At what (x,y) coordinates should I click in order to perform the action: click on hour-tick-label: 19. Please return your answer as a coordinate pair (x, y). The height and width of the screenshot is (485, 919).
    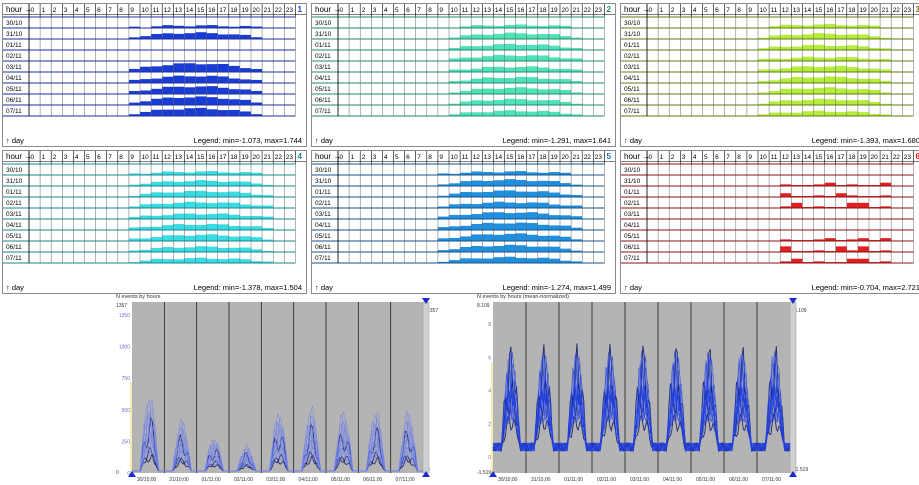
    Looking at the image, I should click on (863, 157).